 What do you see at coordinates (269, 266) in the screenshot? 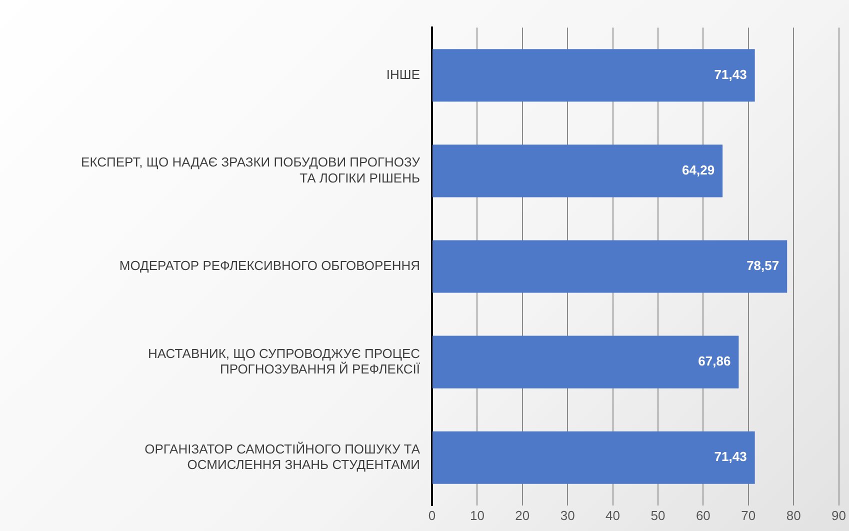
I see `y-tick-label: МОДЕРАТОР РЕФЛЕКСИВНОГО ОБГОВОРЕННЯ` at bounding box center [269, 266].